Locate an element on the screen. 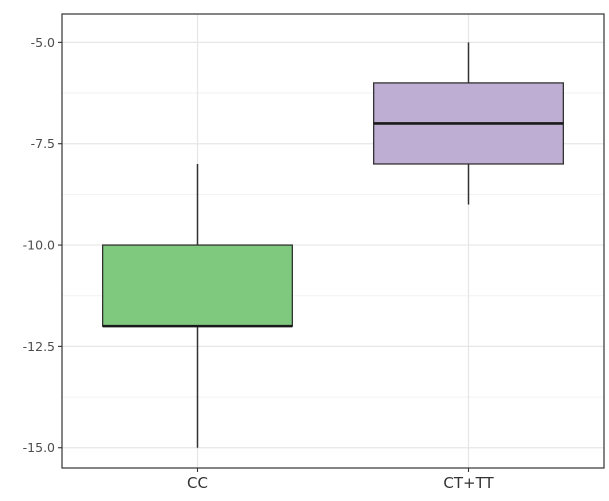 The height and width of the screenshot is (501, 609). y-tick-label: -15.0 is located at coordinates (39, 447).